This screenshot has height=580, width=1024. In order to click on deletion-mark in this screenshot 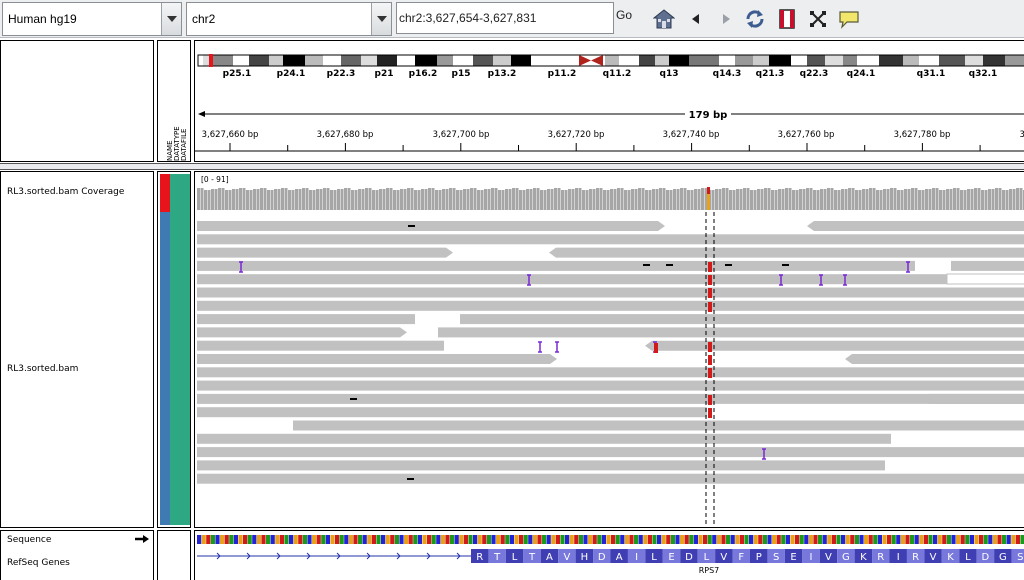, I will do `click(353, 399)`.